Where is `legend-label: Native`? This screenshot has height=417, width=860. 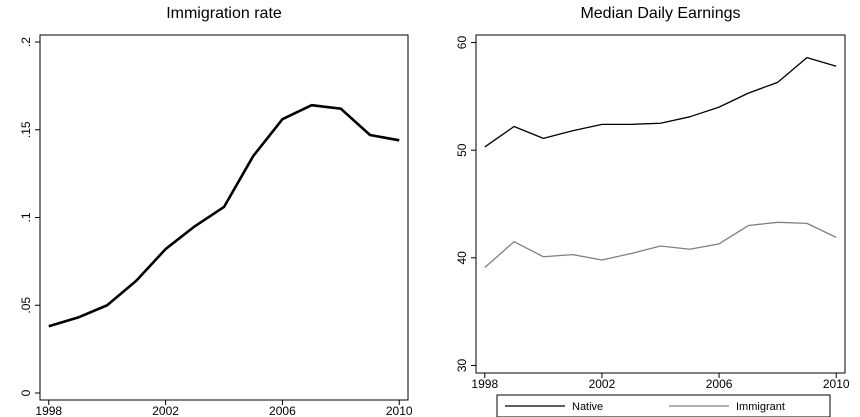 legend-label: Native is located at coordinates (587, 407).